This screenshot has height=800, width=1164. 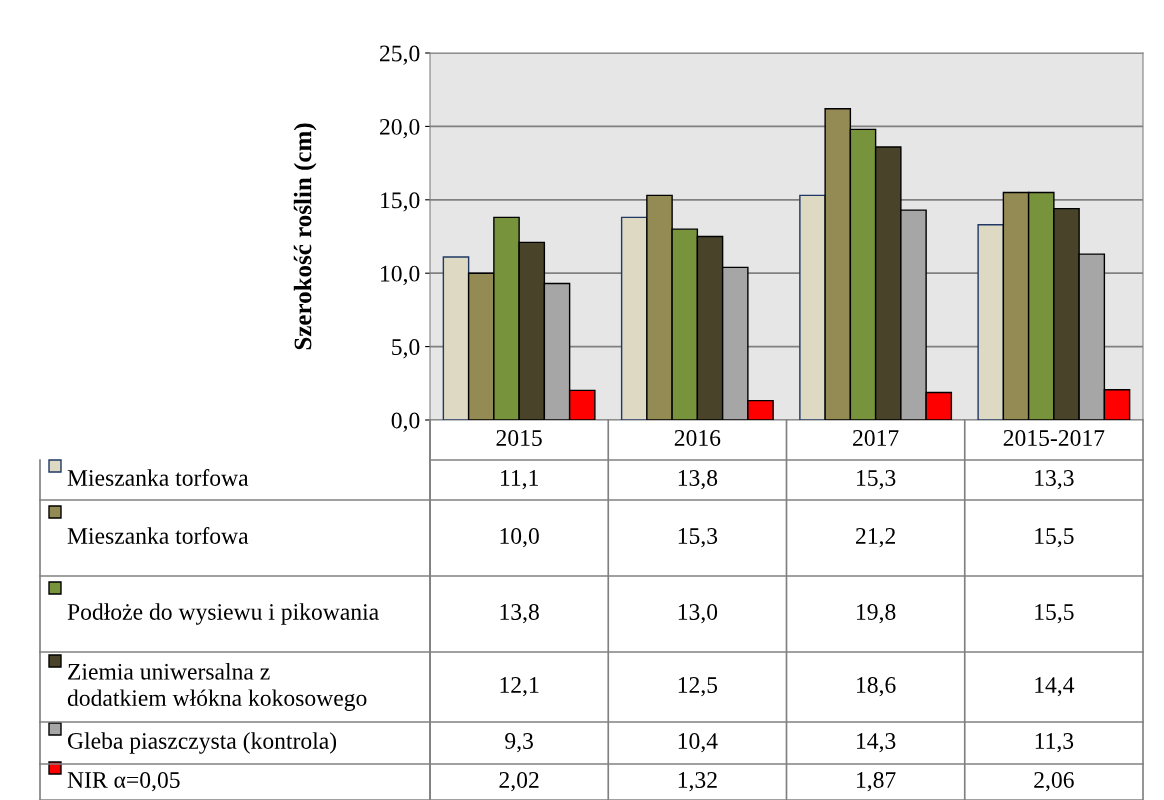 What do you see at coordinates (876, 686) in the screenshot?
I see `data-label: 18,6` at bounding box center [876, 686].